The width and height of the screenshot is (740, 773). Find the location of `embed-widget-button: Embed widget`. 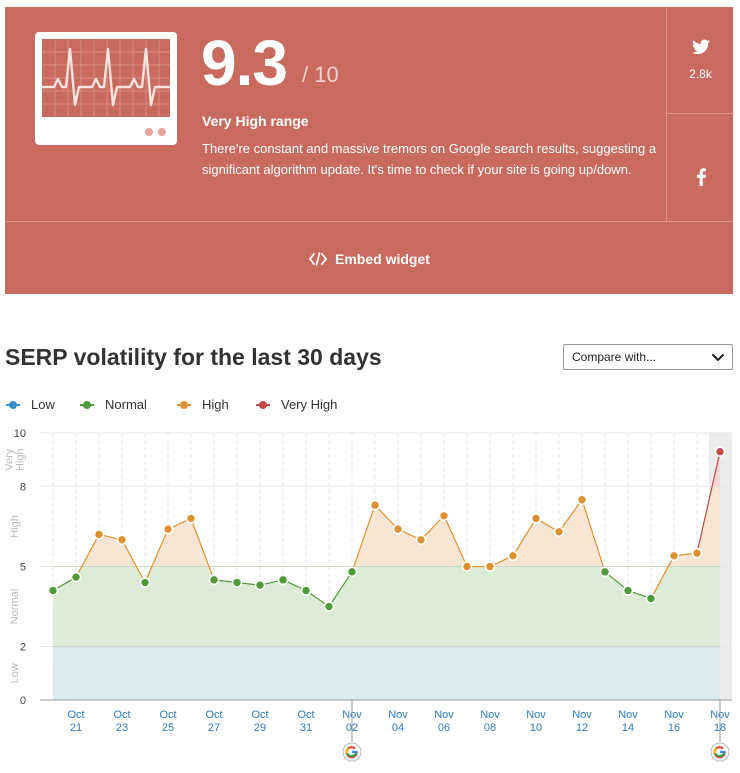

embed-widget-button: Embed widget is located at coordinates (369, 257).